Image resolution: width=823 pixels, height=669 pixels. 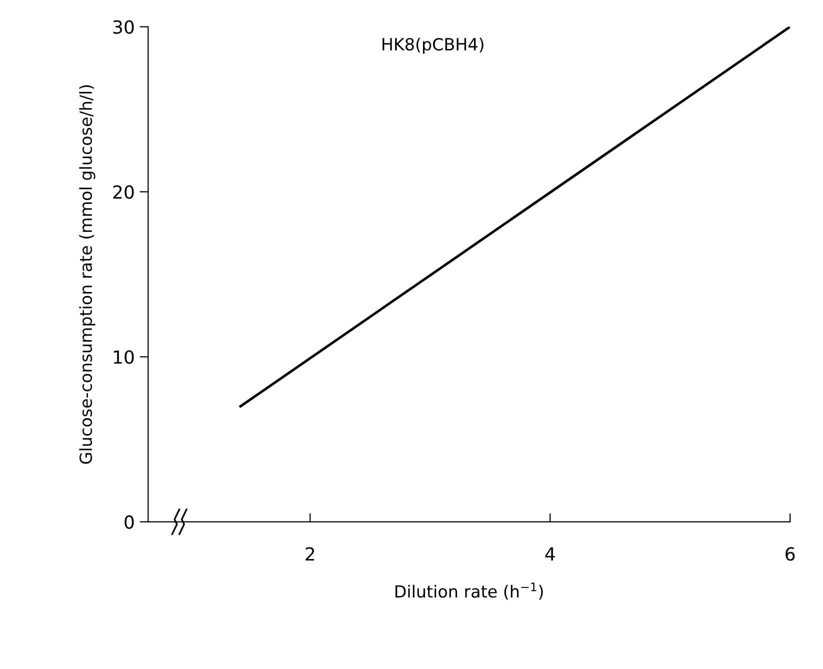 I want to click on y-axis-title: Glucose-consumption rate (mmol glucose/h/l), so click(x=87, y=274).